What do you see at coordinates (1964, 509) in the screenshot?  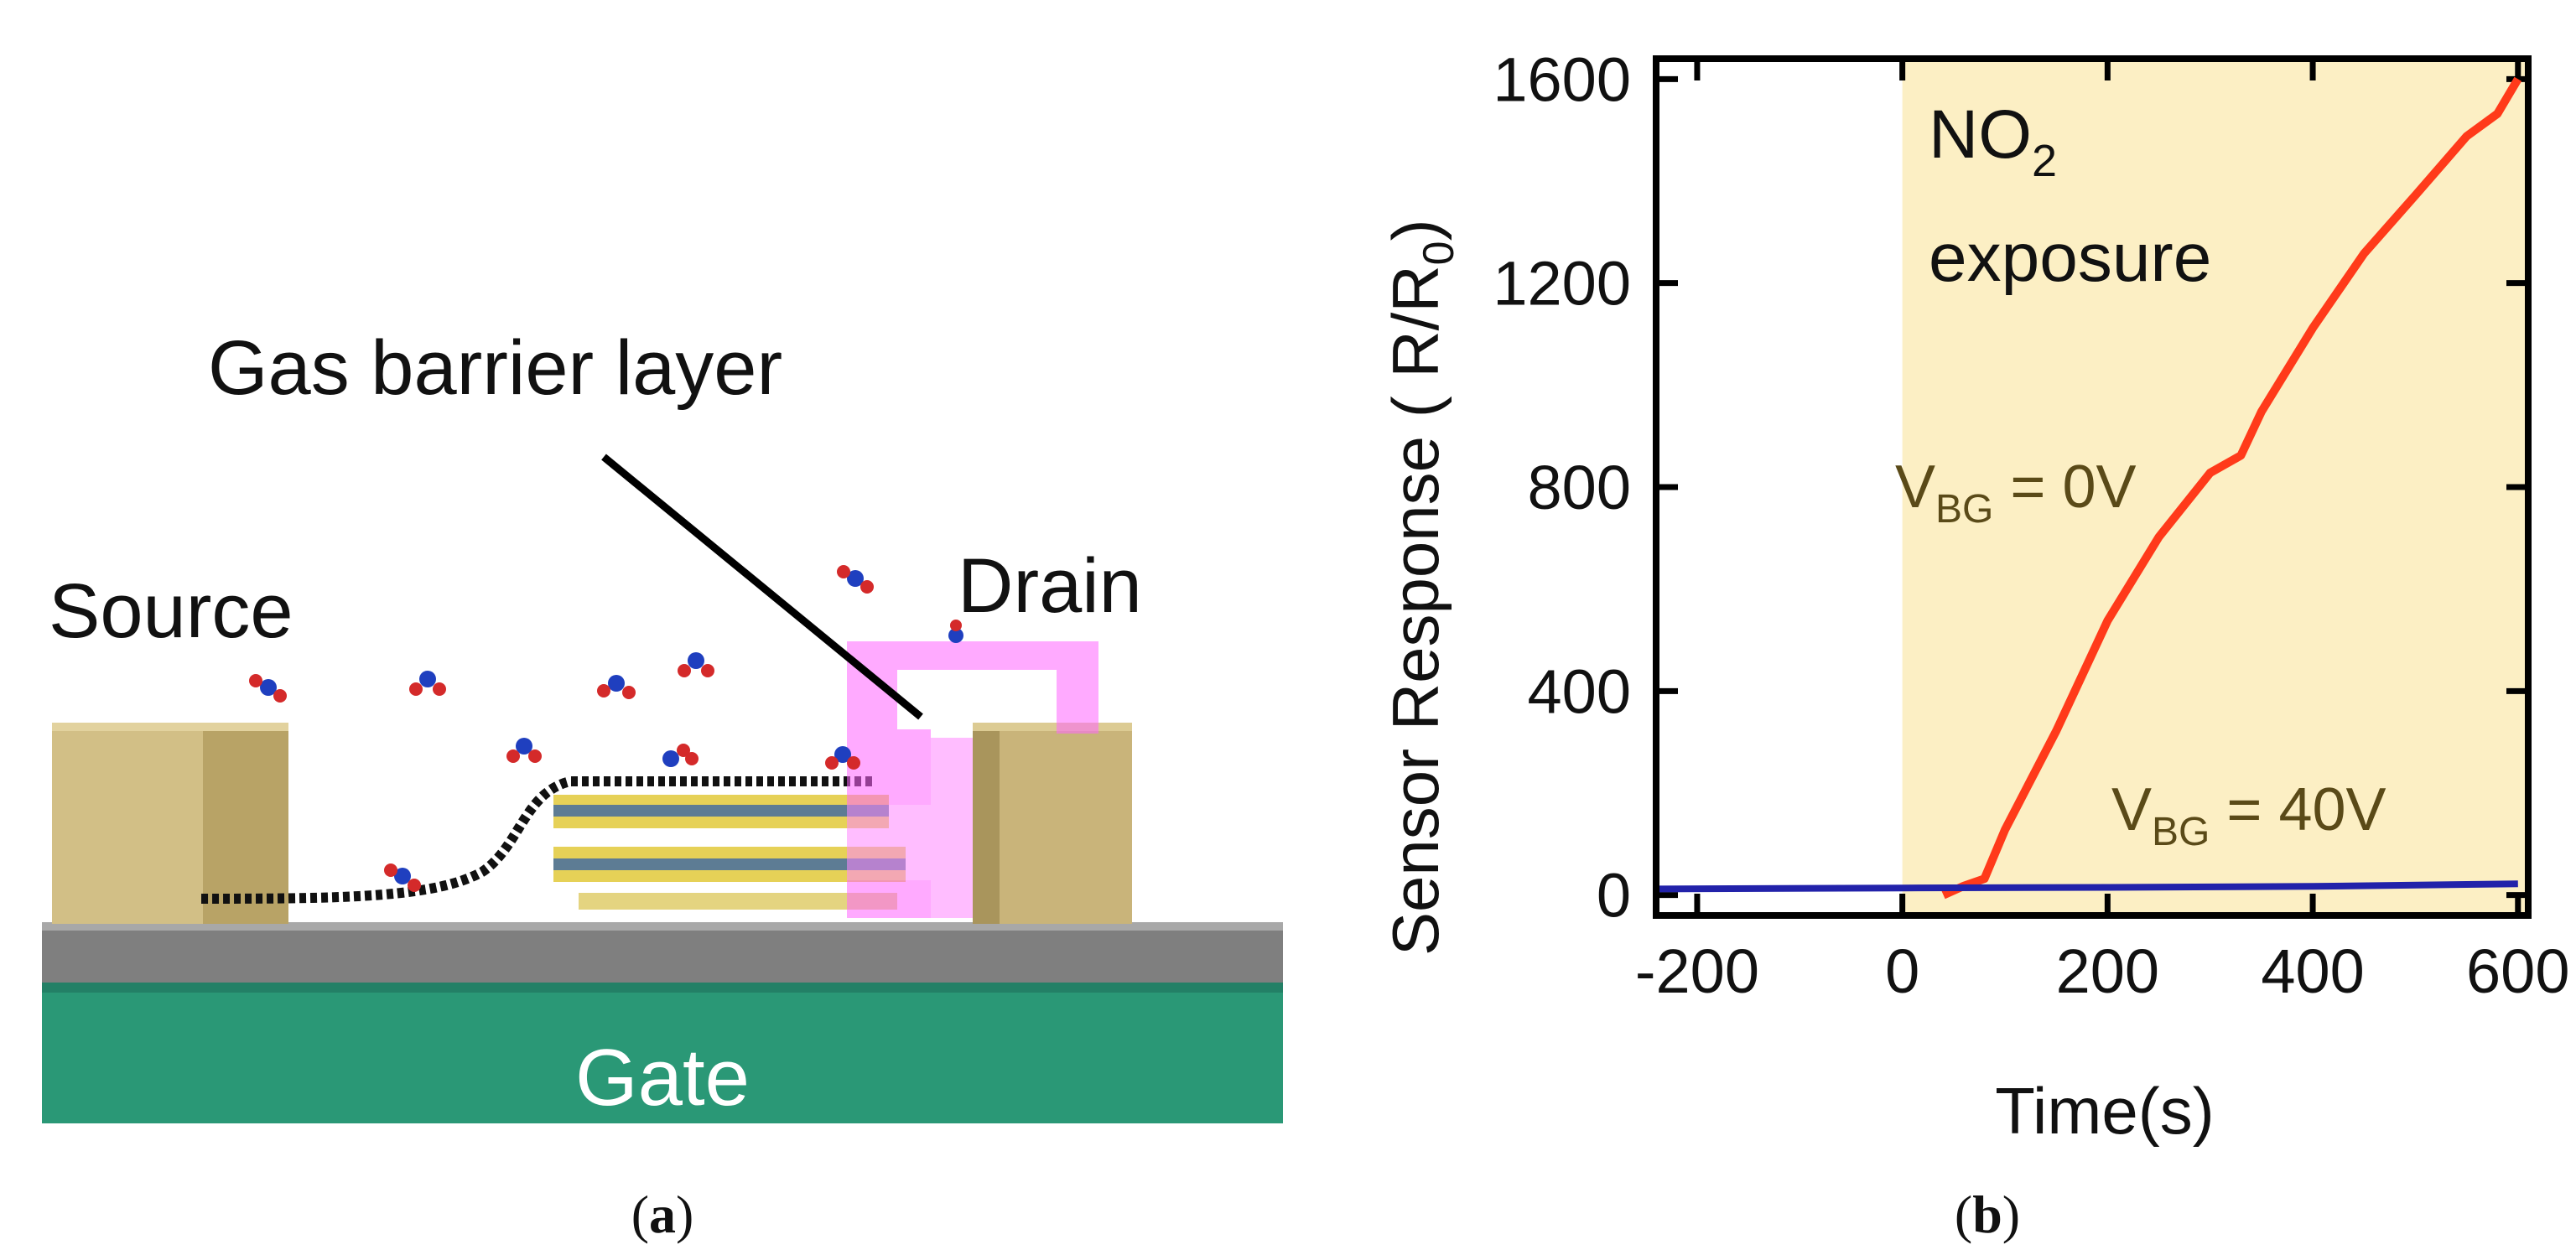 I see `vbg-0v-sub: BG` at bounding box center [1964, 509].